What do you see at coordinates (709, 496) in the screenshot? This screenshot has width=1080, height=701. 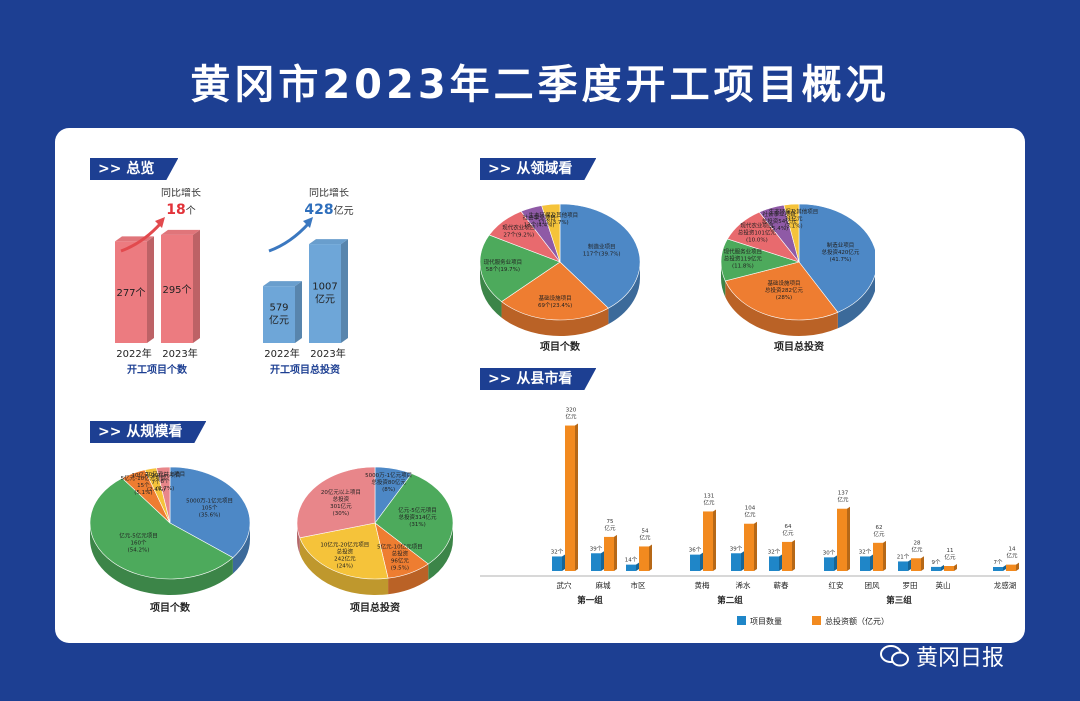 I see `data-label: 131` at bounding box center [709, 496].